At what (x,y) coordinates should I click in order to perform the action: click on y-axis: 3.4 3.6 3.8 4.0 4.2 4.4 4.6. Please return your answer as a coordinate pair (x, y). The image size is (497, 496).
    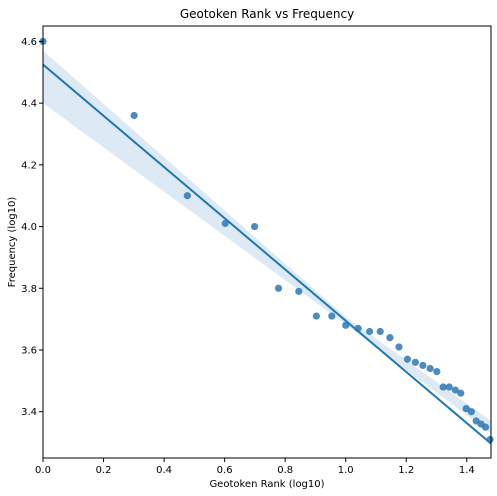
    Looking at the image, I should click on (32, 227).